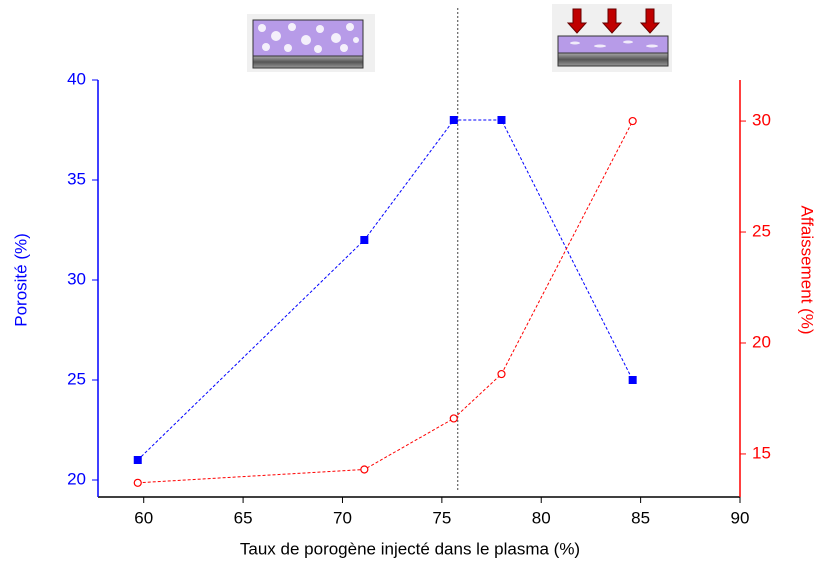  I want to click on y-tick-label: 35, so click(76, 178).